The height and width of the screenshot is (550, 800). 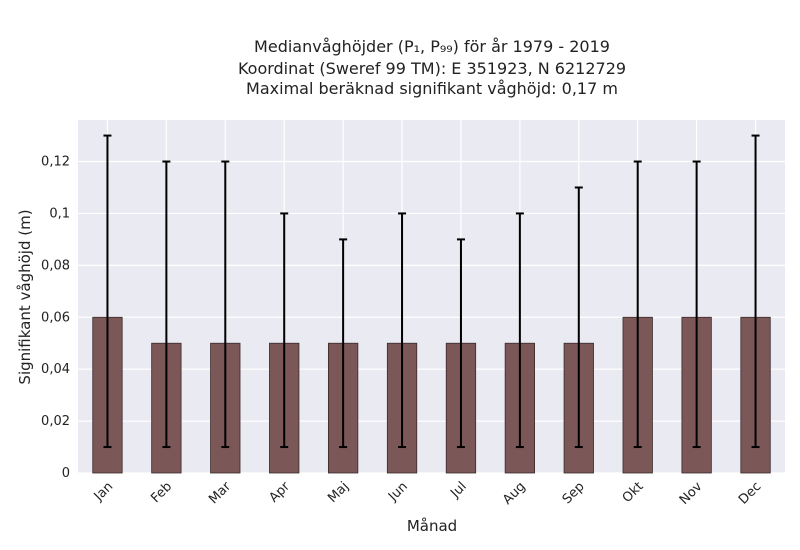 What do you see at coordinates (343, 343) in the screenshot?
I see `error-bar-maj` at bounding box center [343, 343].